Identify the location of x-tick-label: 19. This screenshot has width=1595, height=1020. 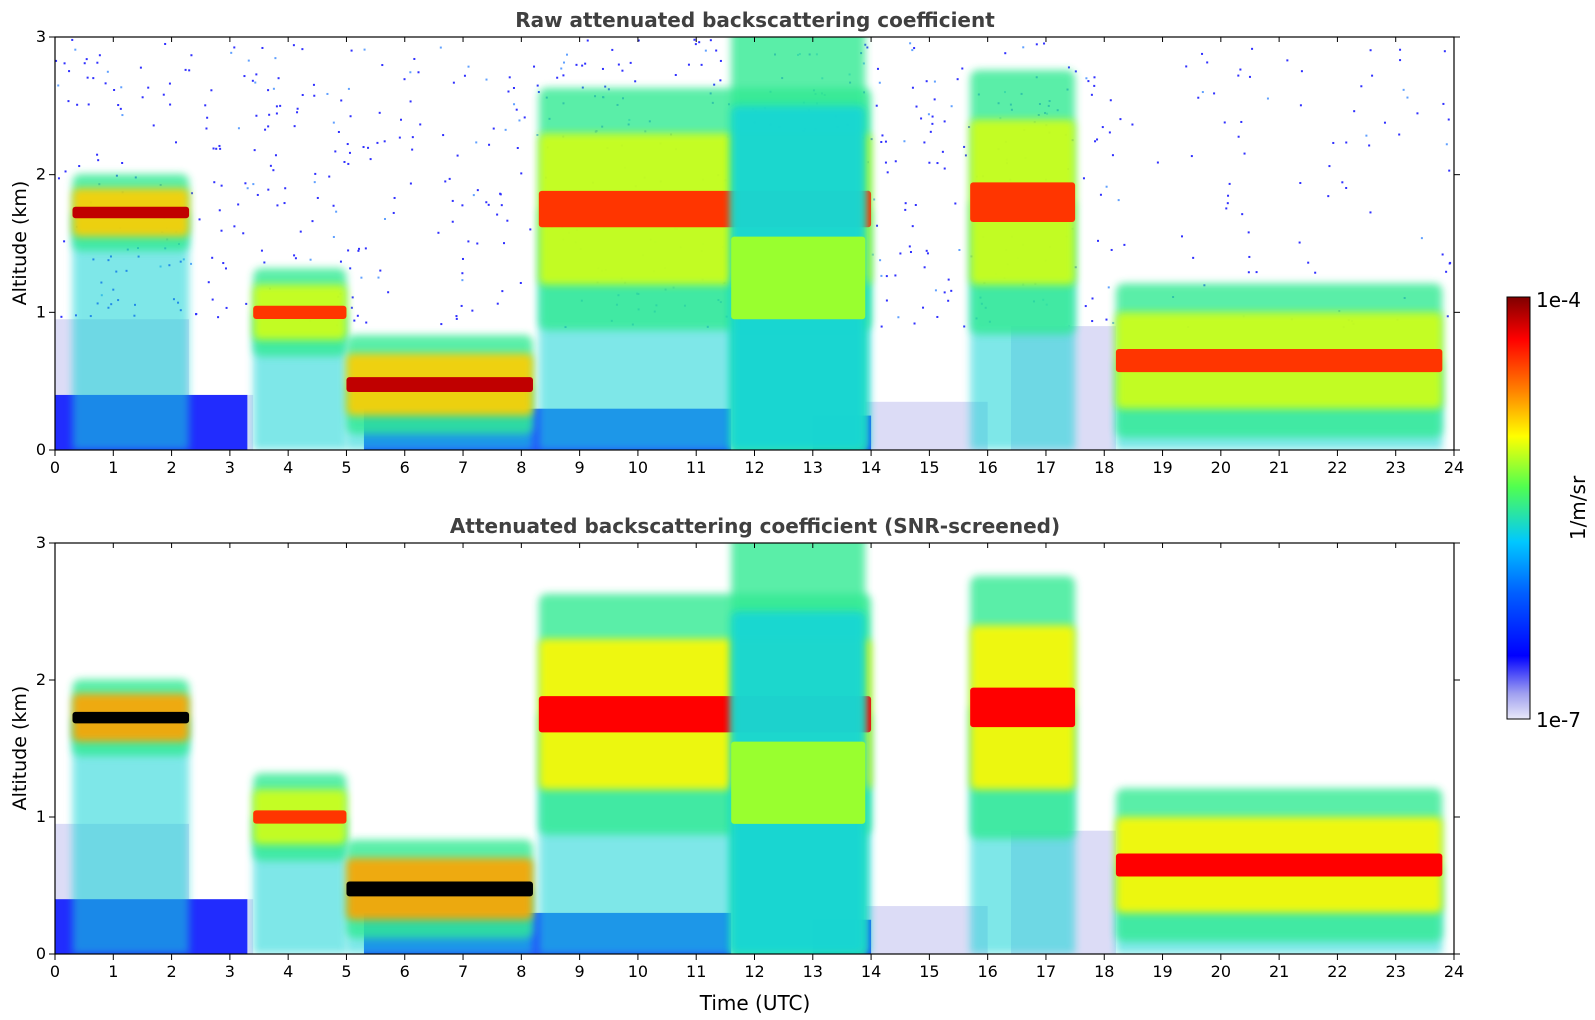
(1162, 971).